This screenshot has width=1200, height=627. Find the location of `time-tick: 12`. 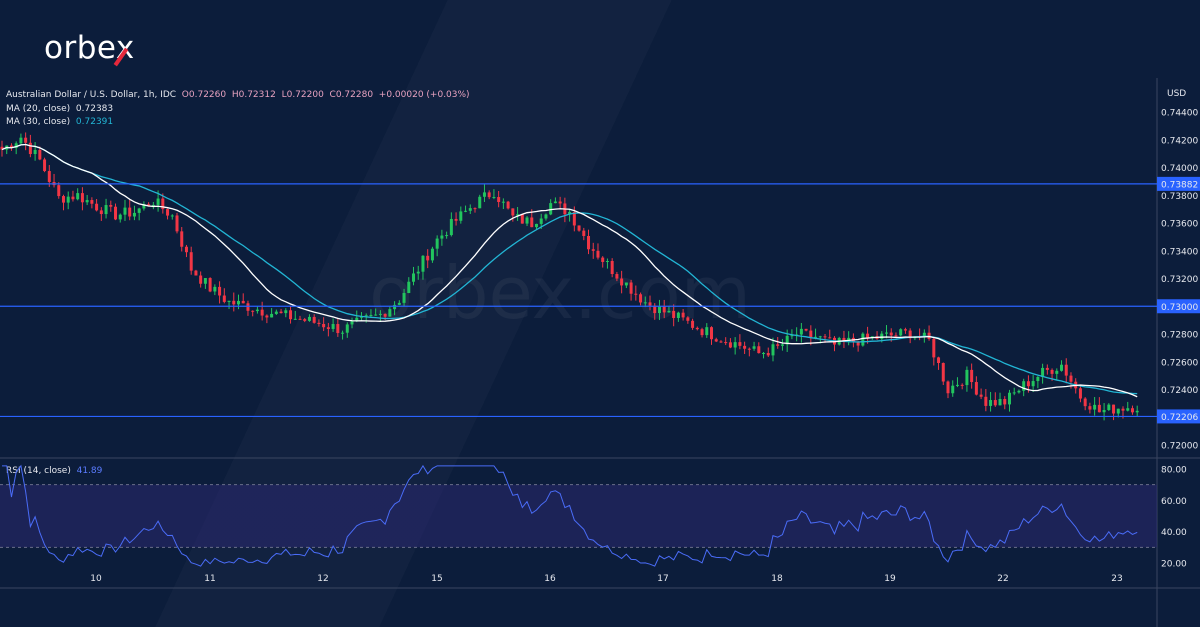

time-tick: 12 is located at coordinates (322, 579).